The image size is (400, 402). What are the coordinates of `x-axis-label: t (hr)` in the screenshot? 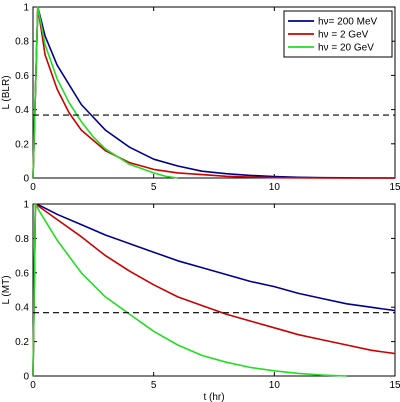 It's located at (213, 397).